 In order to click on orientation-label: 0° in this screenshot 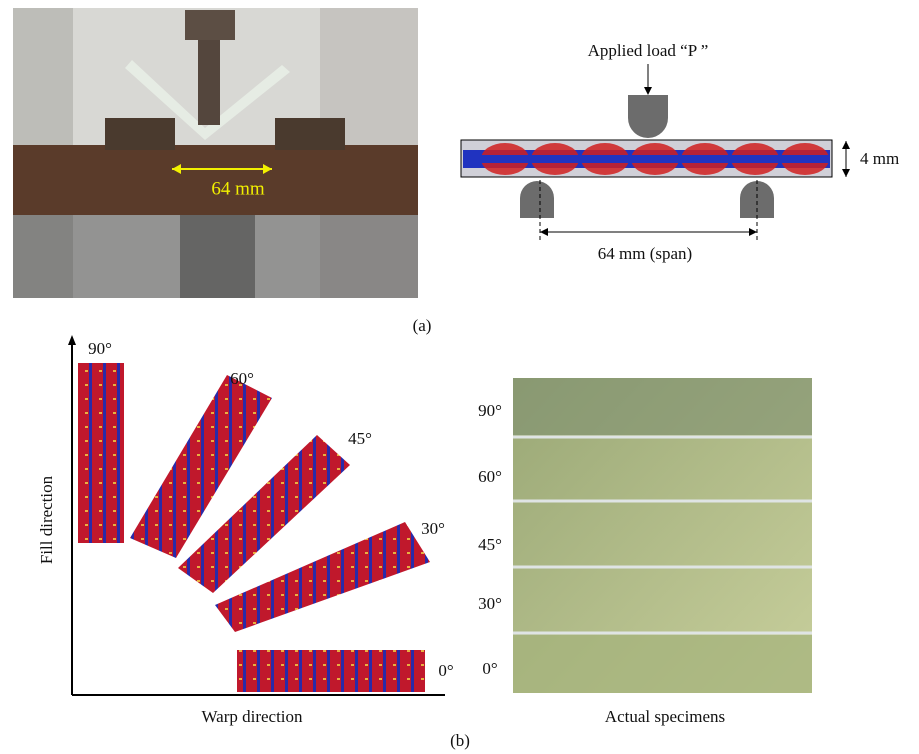, I will do `click(445, 670)`.